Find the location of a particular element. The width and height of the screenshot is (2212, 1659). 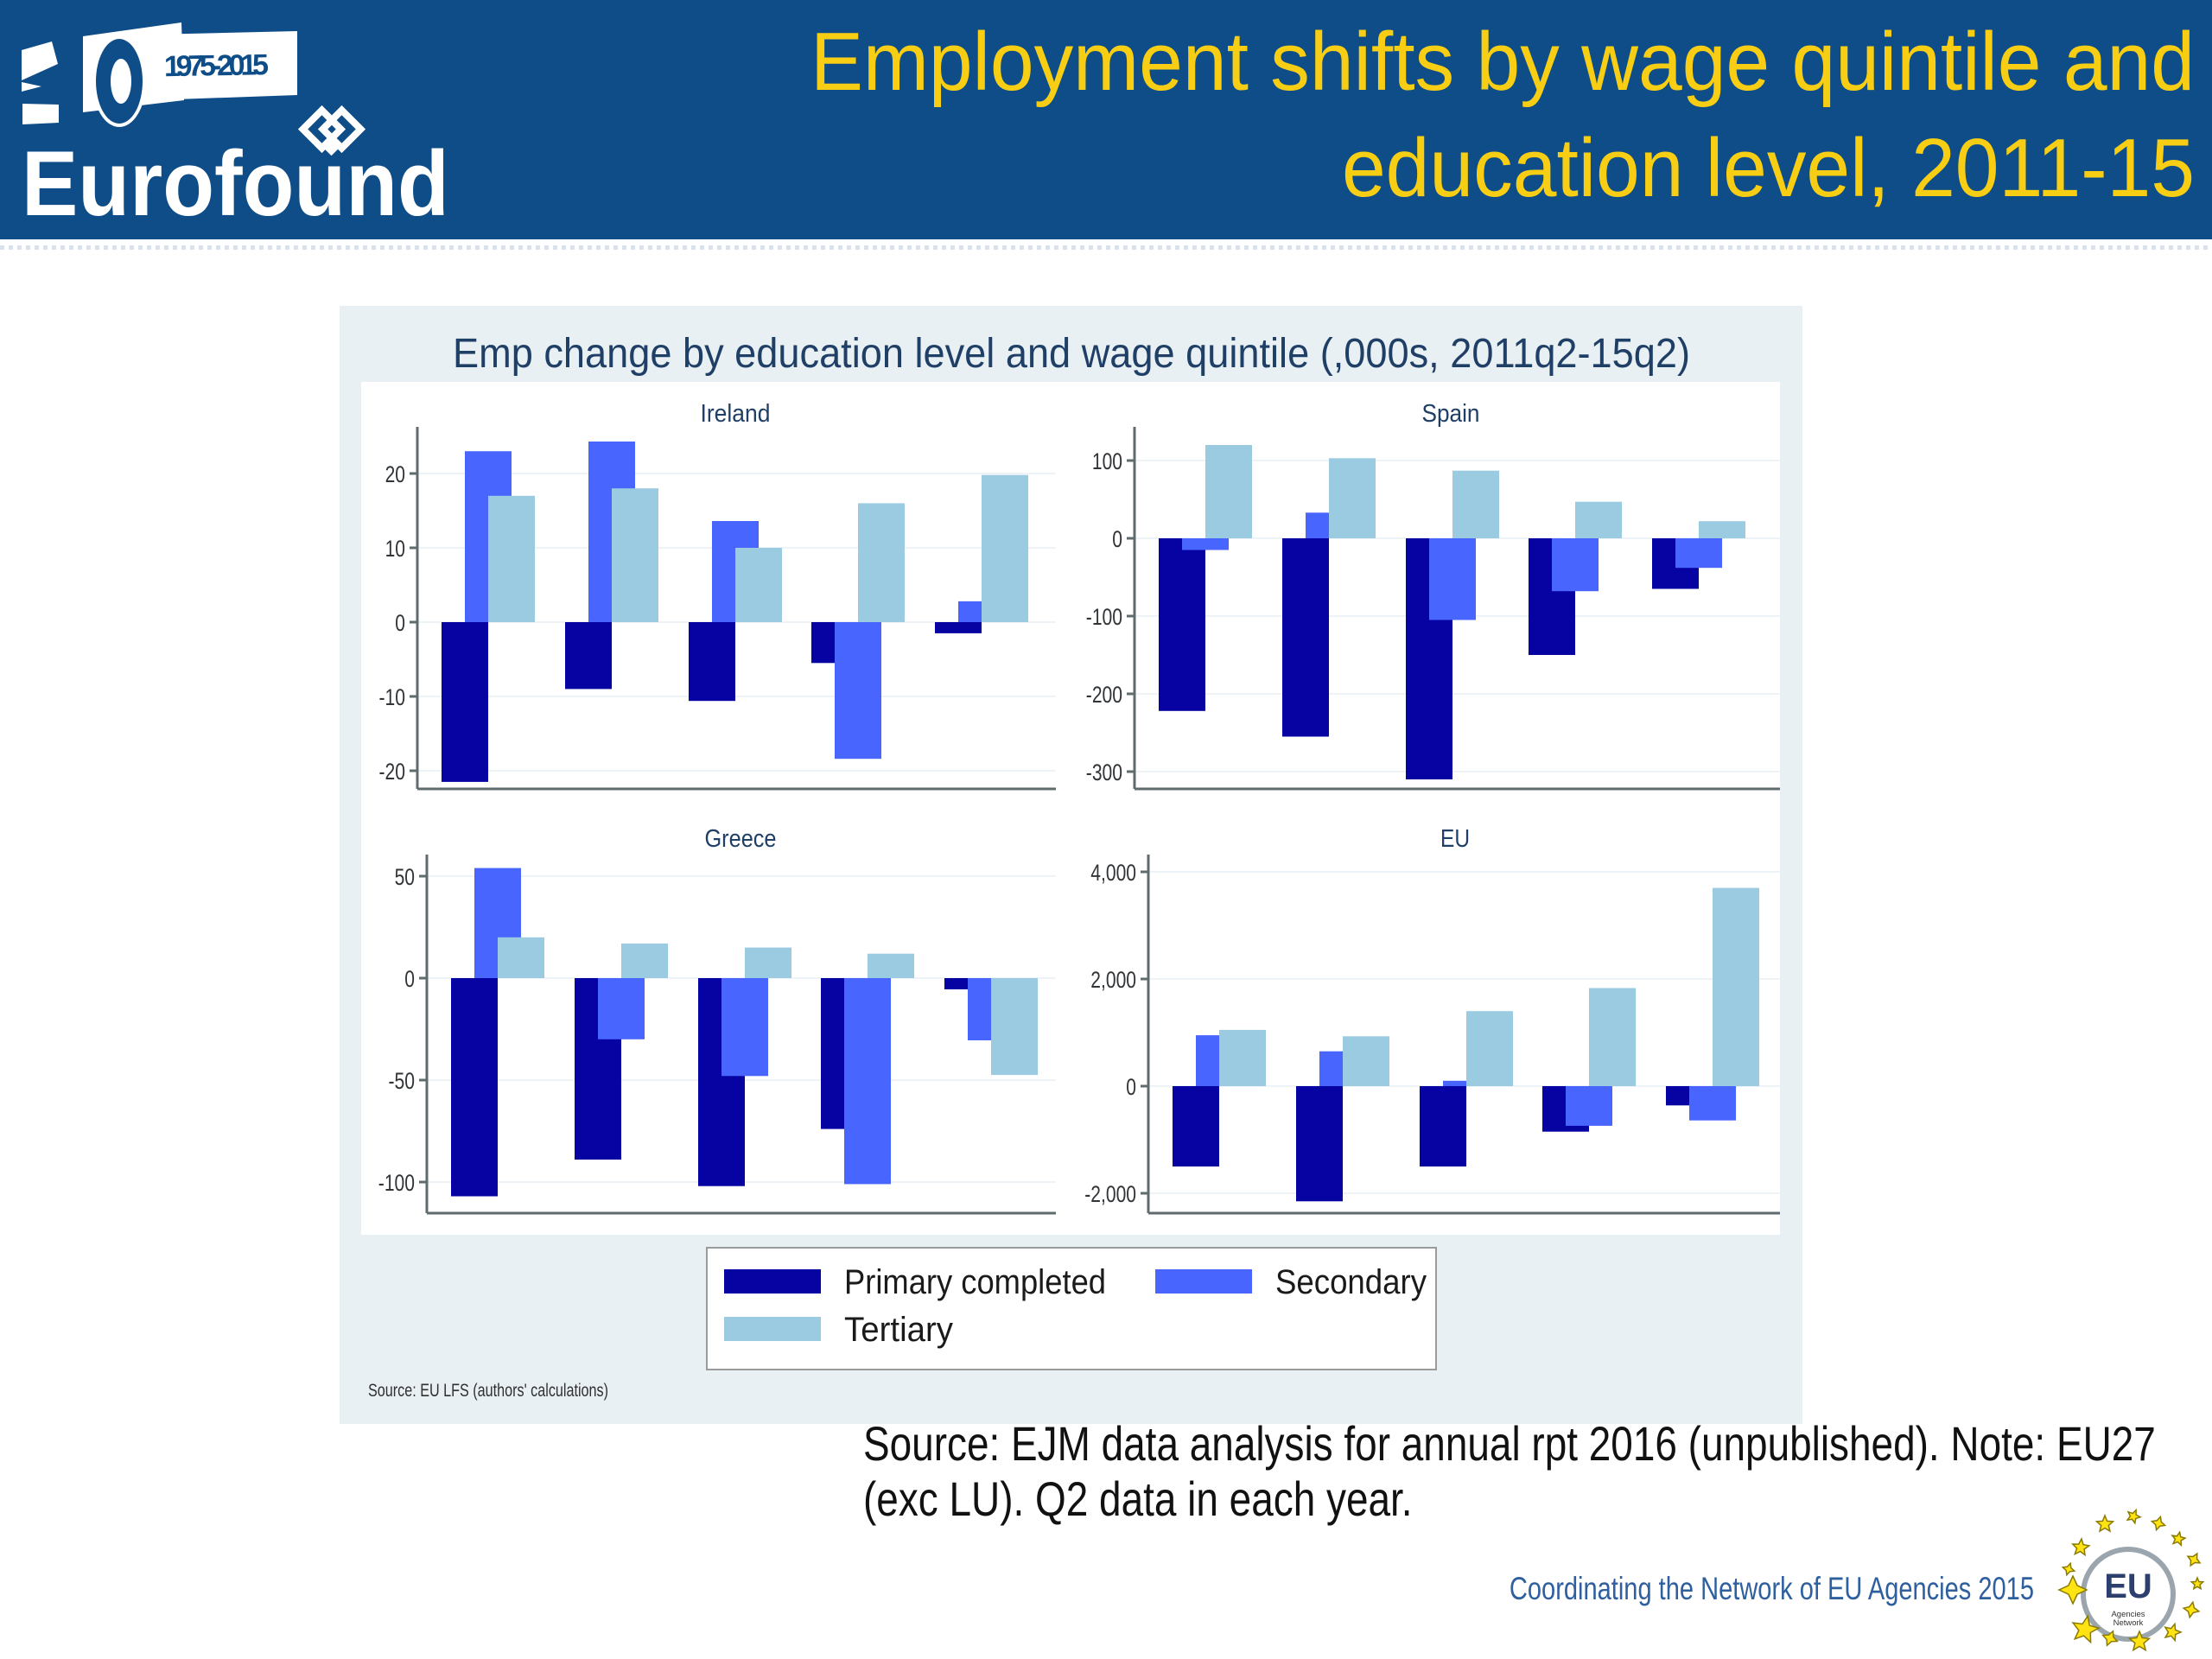

svg-text: Network is located at coordinates (2128, 1623).